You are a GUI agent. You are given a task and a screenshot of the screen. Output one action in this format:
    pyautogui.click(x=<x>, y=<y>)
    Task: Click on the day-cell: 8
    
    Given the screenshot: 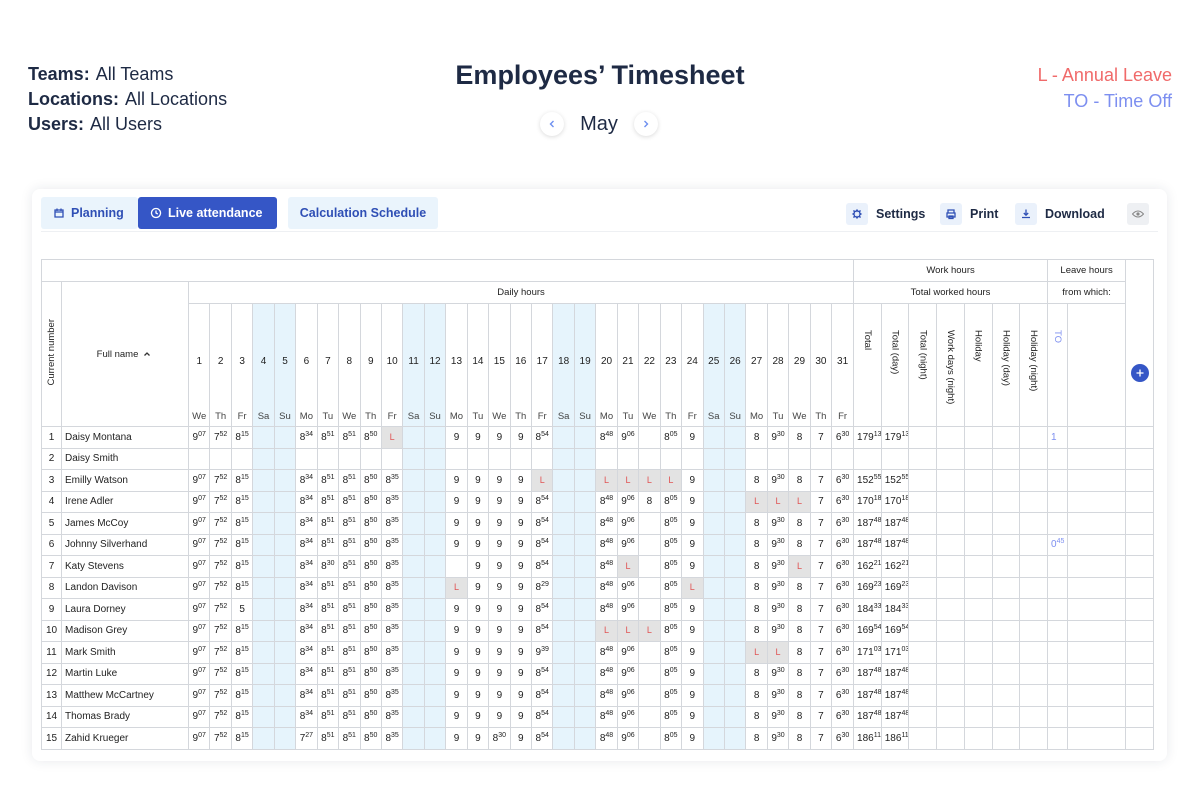 What is the action you would take?
    pyautogui.click(x=799, y=609)
    